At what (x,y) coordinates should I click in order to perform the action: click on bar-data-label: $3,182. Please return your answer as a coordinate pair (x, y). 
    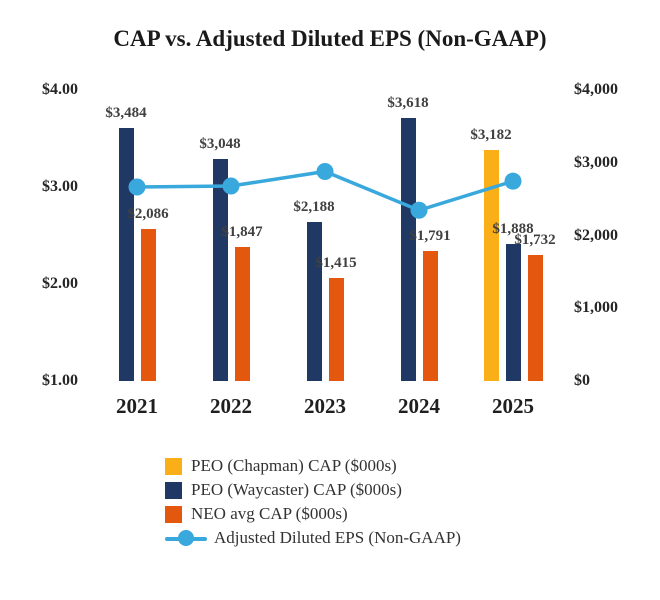
    Looking at the image, I should click on (491, 134).